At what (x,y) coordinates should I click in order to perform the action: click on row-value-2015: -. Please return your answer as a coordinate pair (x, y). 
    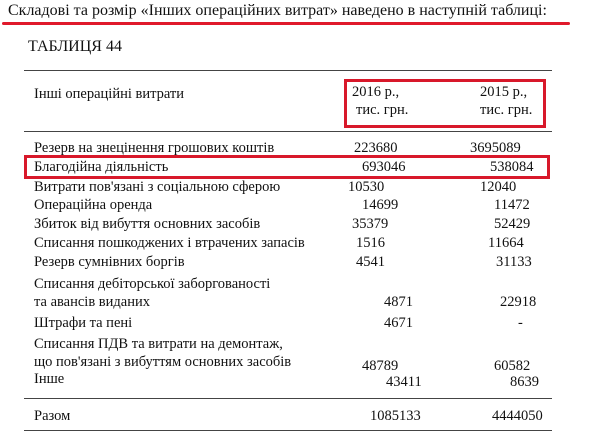
    Looking at the image, I should click on (520, 323).